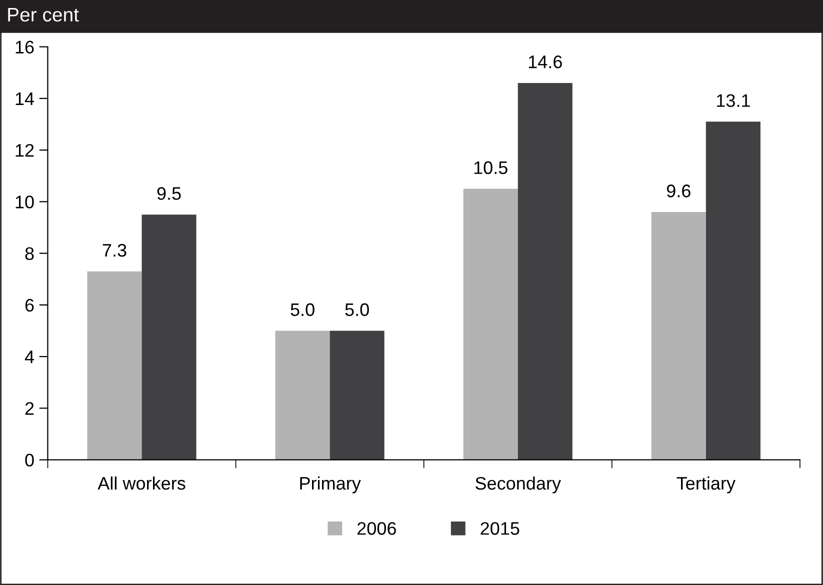  Describe the element at coordinates (25, 202) in the screenshot. I see `y-tick-label: 10` at that location.